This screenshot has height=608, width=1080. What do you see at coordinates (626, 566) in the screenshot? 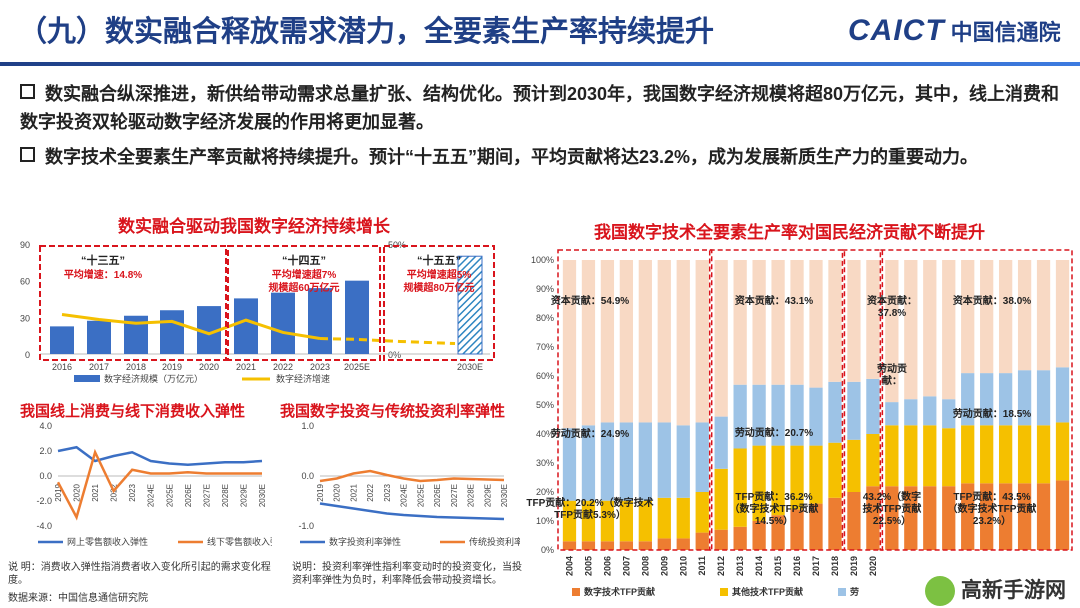
I see `x-tick-label: 2007` at bounding box center [626, 566].